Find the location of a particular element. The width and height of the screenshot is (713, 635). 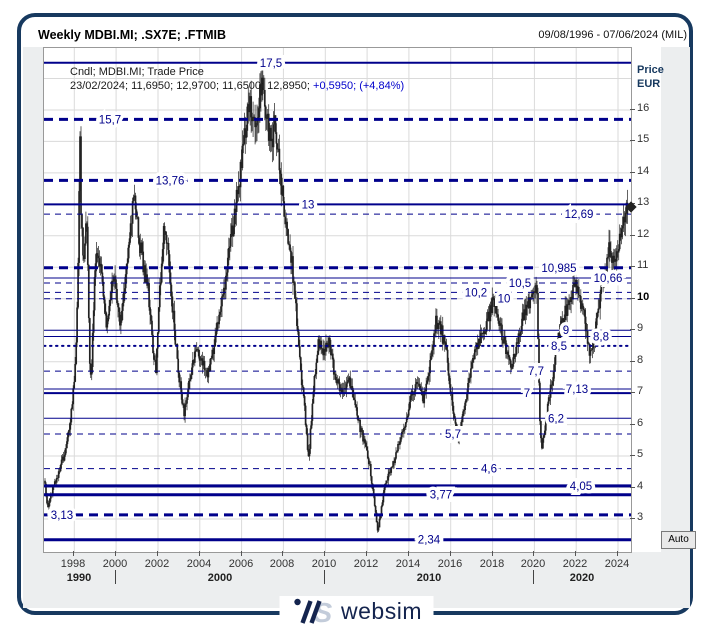

price-axis-label: 4 is located at coordinates (640, 486).